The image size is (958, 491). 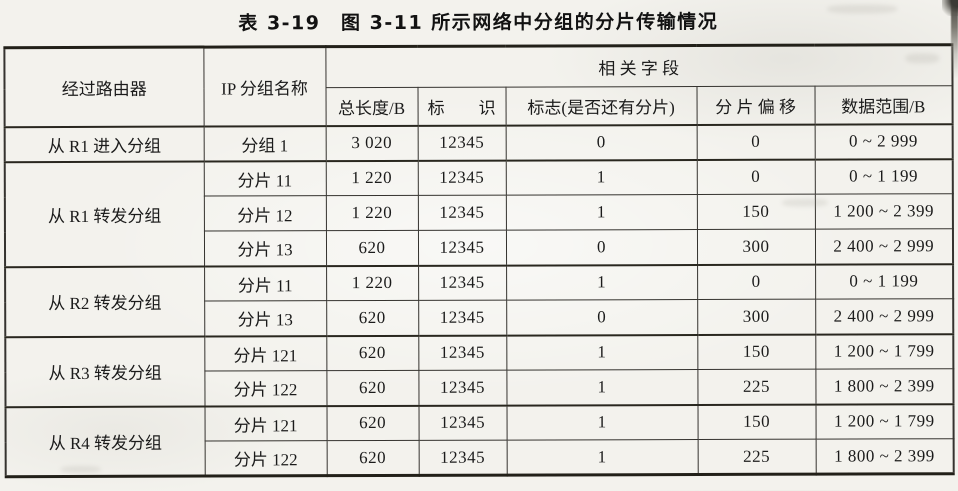 I want to click on header-router: 经过路由器, so click(x=103, y=87).